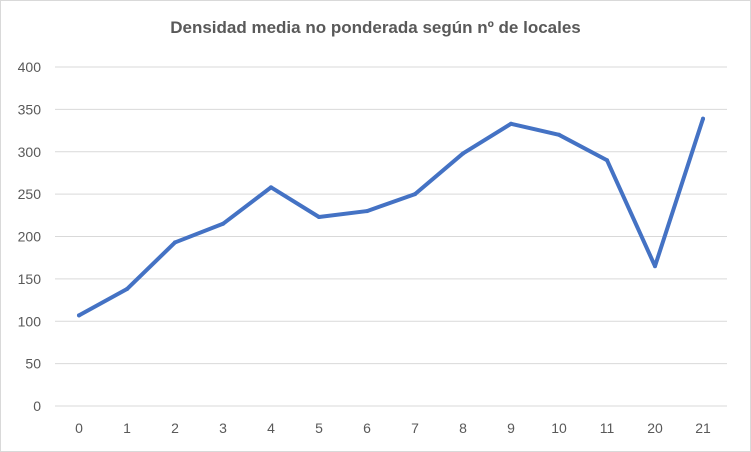 The width and height of the screenshot is (751, 452). What do you see at coordinates (127, 428) in the screenshot?
I see `x-tick-label: 1` at bounding box center [127, 428].